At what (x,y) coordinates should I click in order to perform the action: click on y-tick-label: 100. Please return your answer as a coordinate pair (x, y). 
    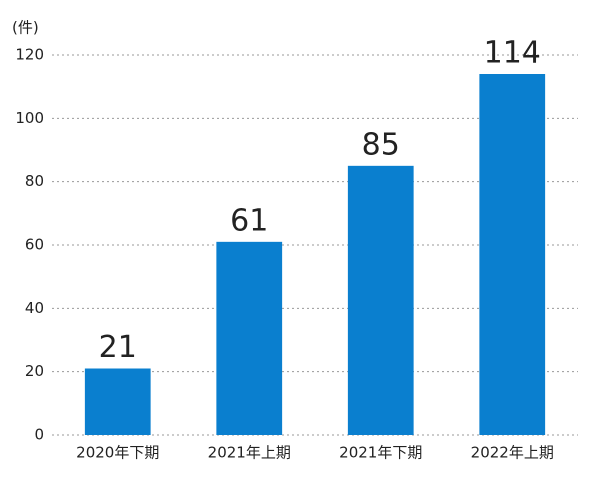
    Looking at the image, I should click on (29, 118).